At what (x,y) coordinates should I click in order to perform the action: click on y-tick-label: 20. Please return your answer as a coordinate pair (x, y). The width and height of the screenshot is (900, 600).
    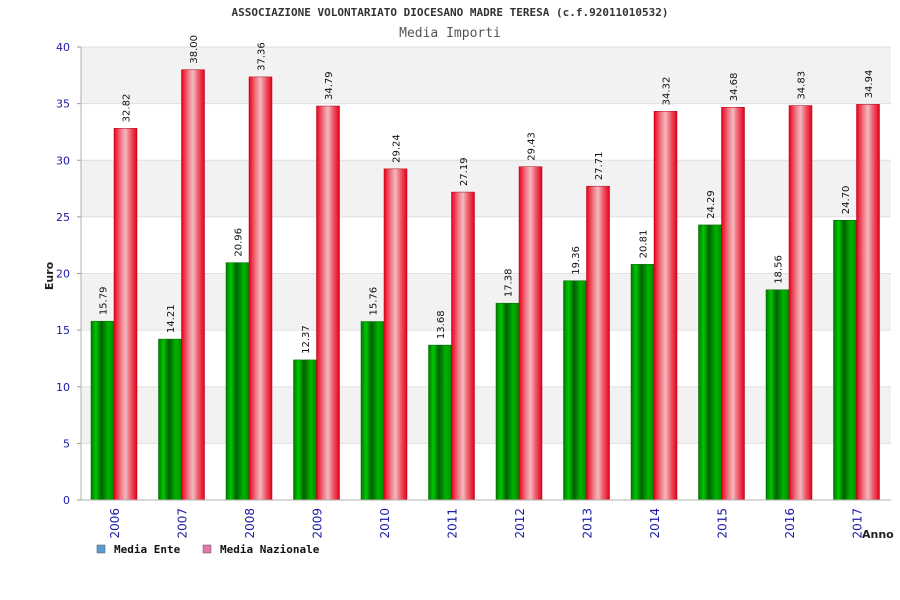
    Looking at the image, I should click on (63, 274).